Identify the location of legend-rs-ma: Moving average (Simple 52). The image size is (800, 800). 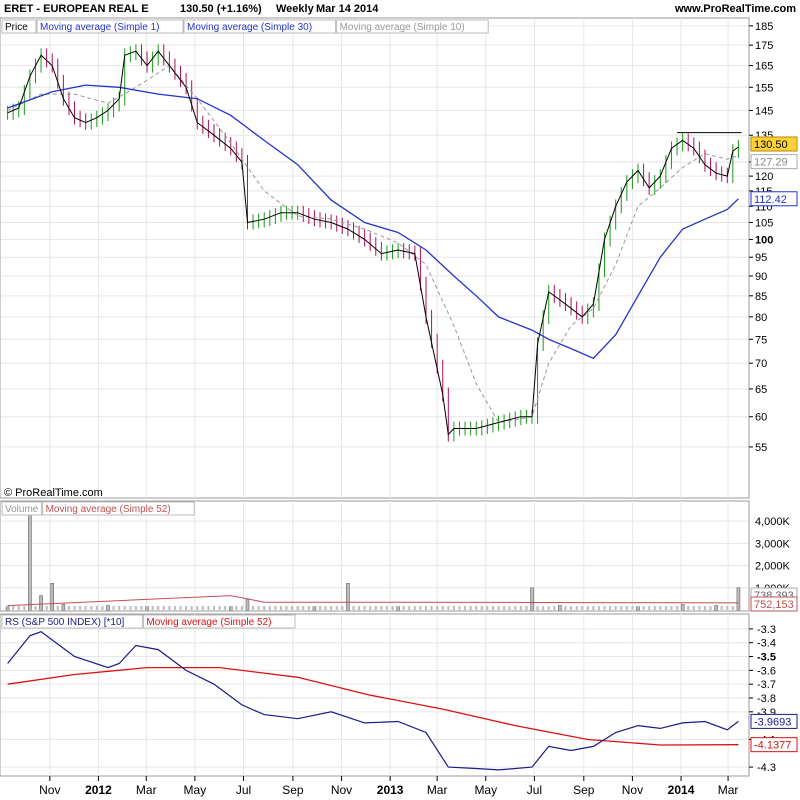
(208, 622).